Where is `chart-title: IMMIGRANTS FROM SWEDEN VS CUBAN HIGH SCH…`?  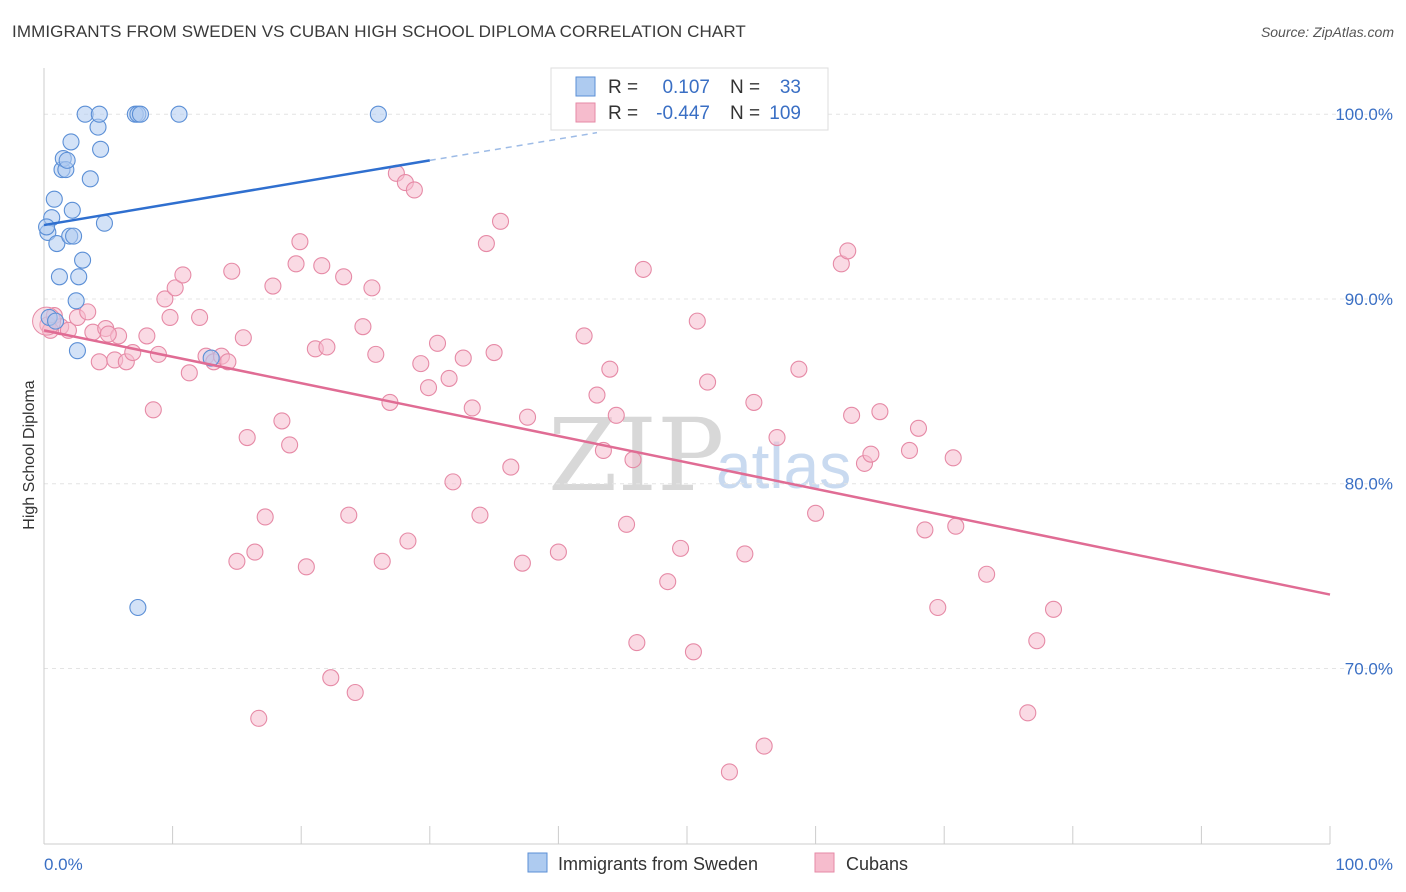 chart-title: IMMIGRANTS FROM SWEDEN VS CUBAN HIGH SCH… is located at coordinates (379, 31).